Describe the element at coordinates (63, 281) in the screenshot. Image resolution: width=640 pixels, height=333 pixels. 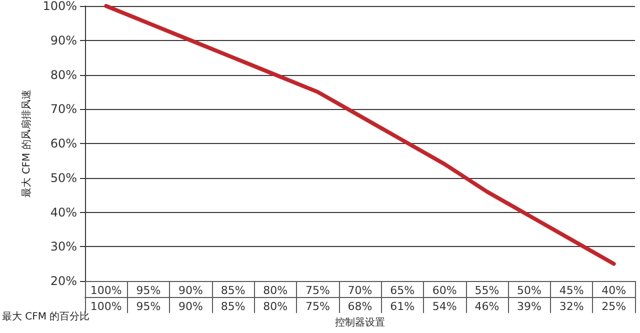
I see `y-tick-label: 20%` at that location.